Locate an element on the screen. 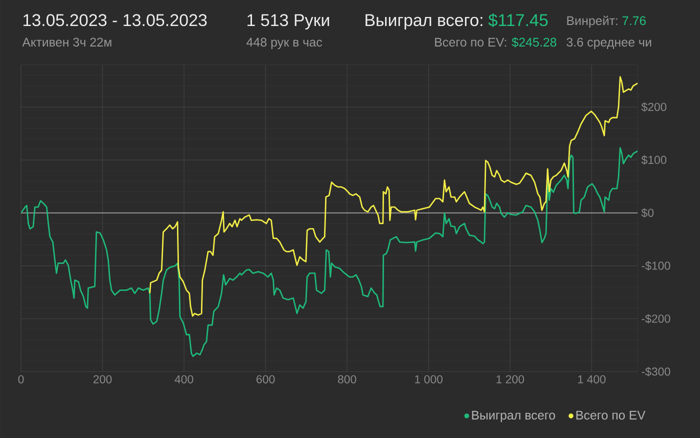 Image resolution: width=700 pixels, height=438 pixels. y-tick-label: -$300 is located at coordinates (656, 371).